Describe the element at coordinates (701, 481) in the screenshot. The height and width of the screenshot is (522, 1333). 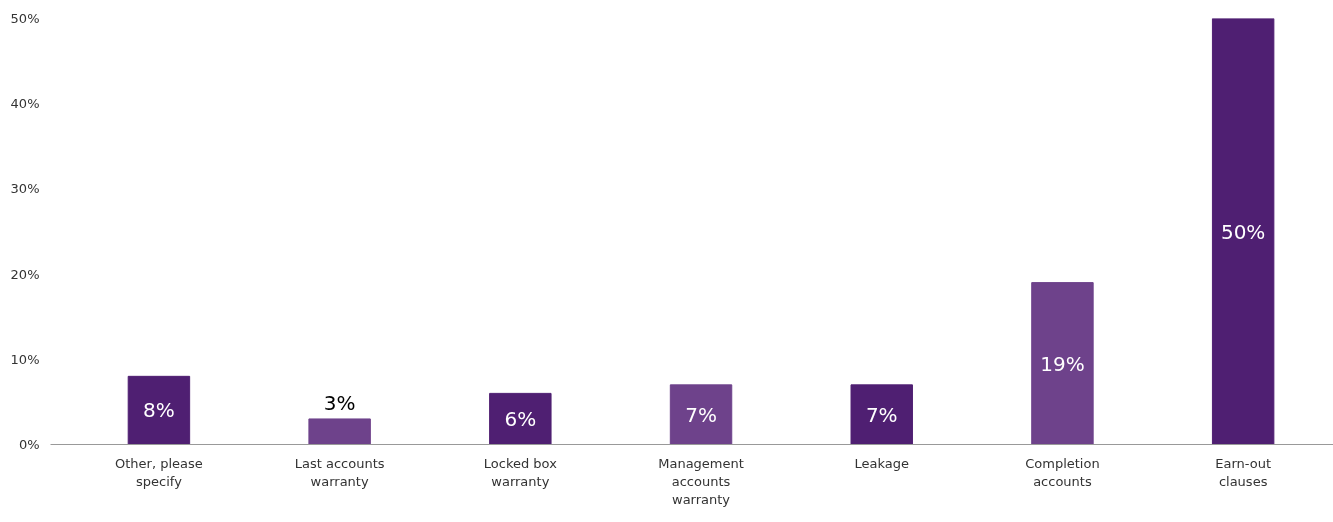
I see `x-tick-label: Management accounts warranty` at that location.